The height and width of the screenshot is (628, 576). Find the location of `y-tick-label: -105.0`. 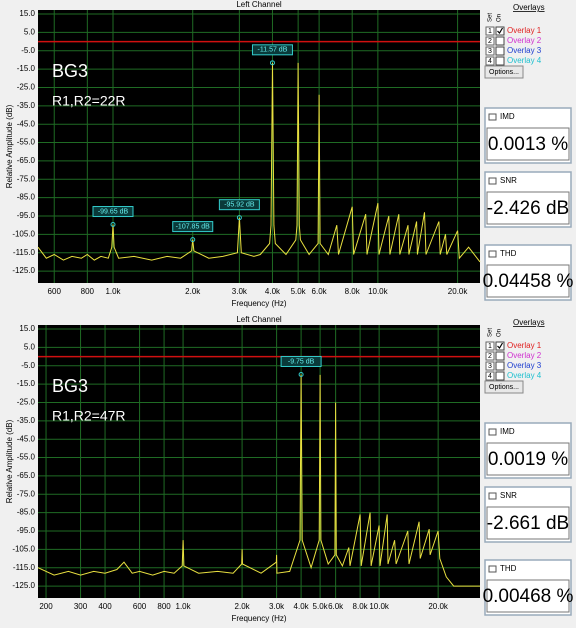

y-tick-label: -105.0 is located at coordinates (23, 548).